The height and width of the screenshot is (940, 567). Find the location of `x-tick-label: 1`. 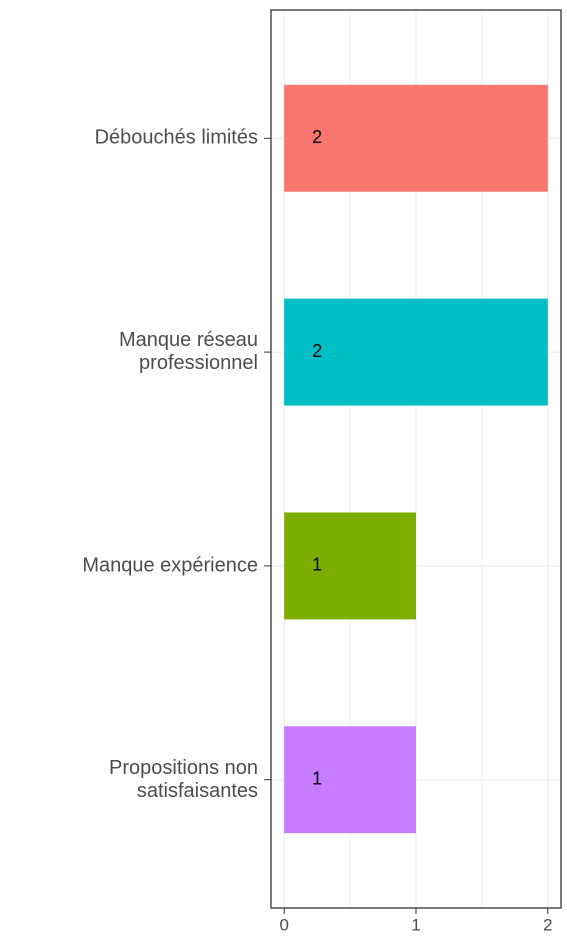

x-tick-label: 1 is located at coordinates (415, 924).